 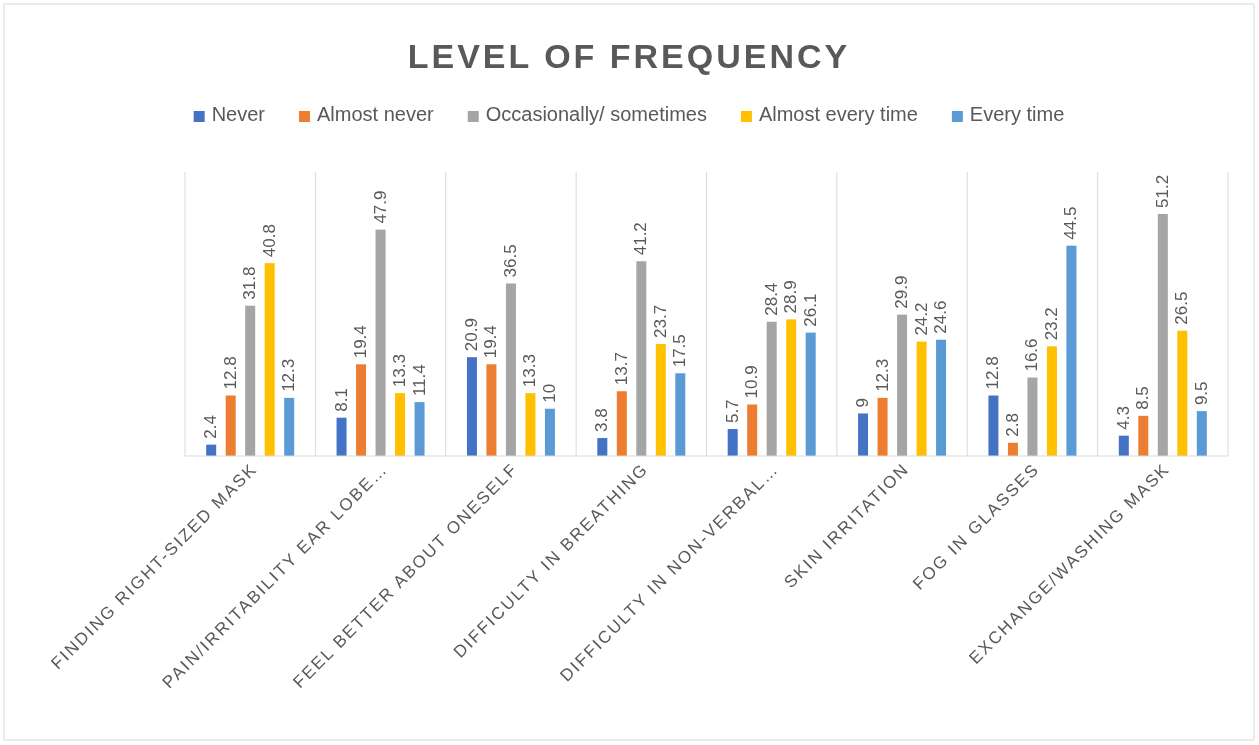 I want to click on data-label: 41.2, so click(x=641, y=239).